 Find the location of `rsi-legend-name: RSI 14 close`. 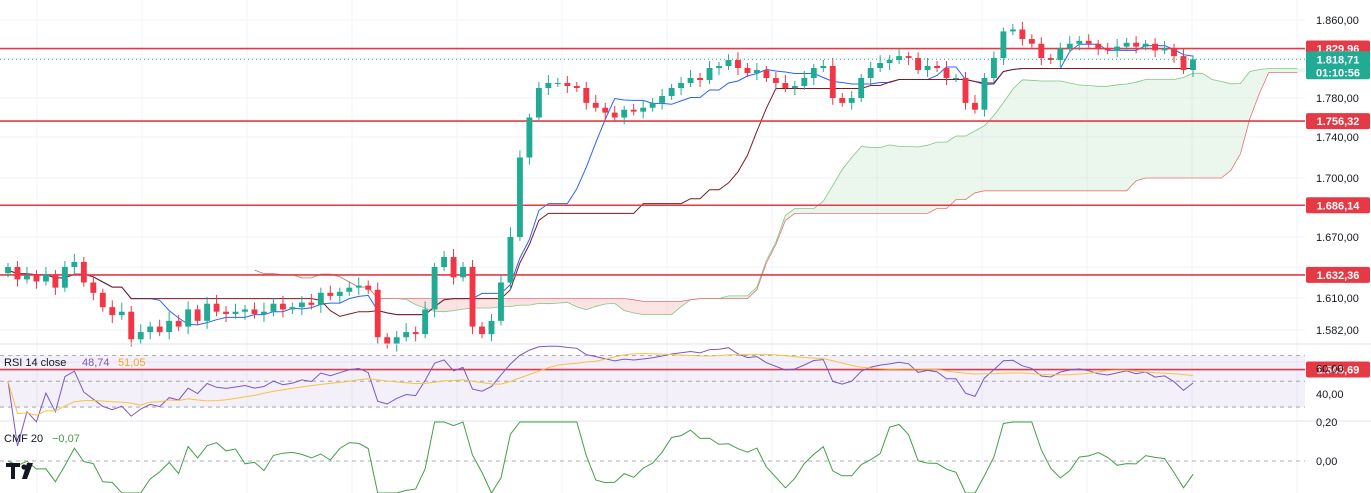

rsi-legend-name: RSI 14 close is located at coordinates (35, 363).